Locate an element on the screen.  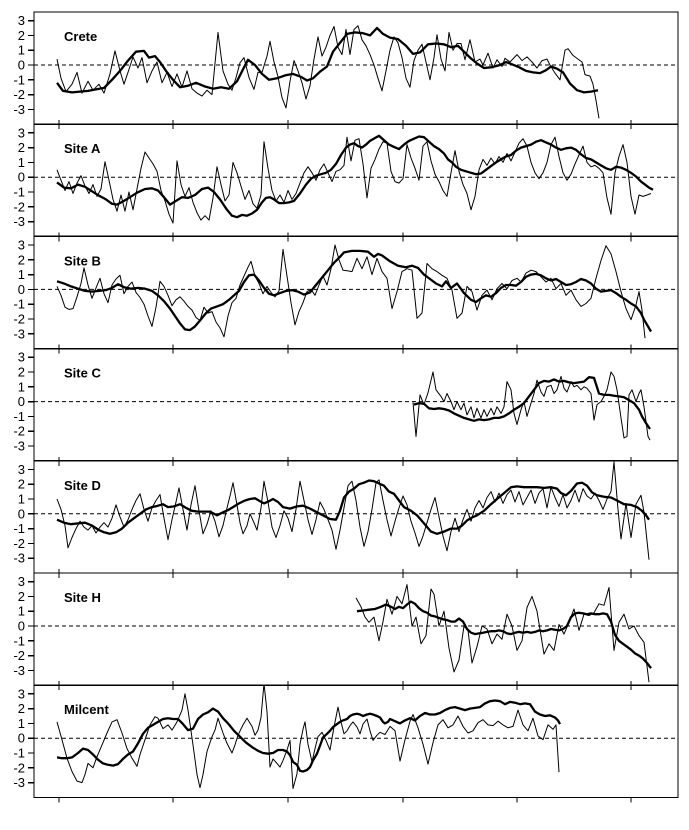
panel-label: Site C is located at coordinates (82, 373).